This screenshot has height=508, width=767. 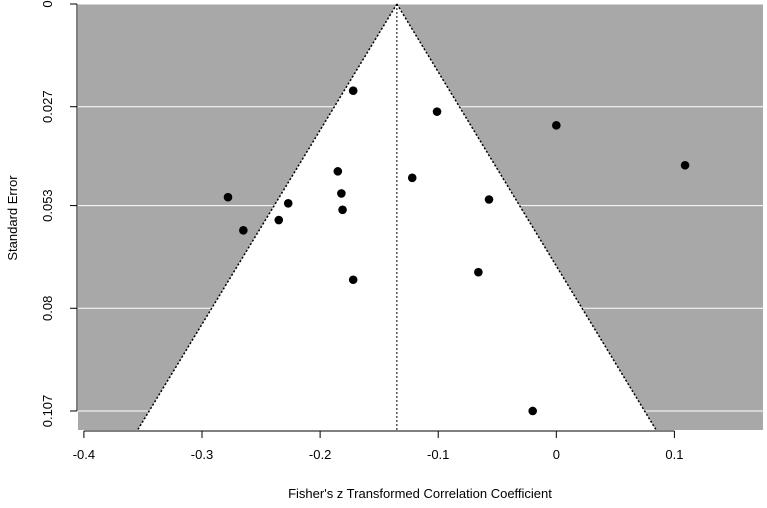 I want to click on x-tick-label-1: -0.3, so click(x=202, y=454).